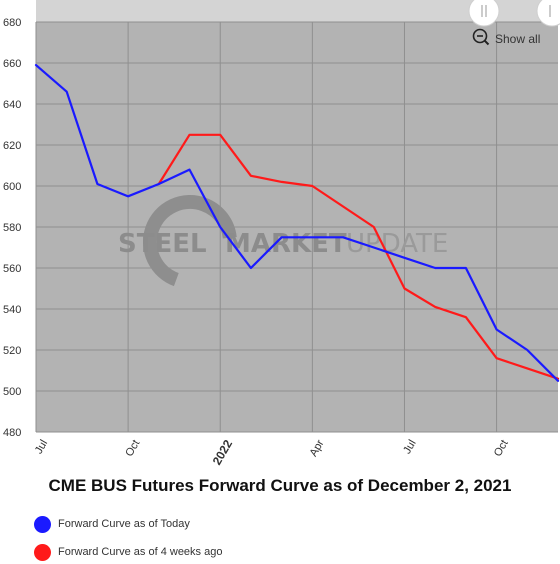  Describe the element at coordinates (484, 13) in the screenshot. I see `range-handle-left` at that location.